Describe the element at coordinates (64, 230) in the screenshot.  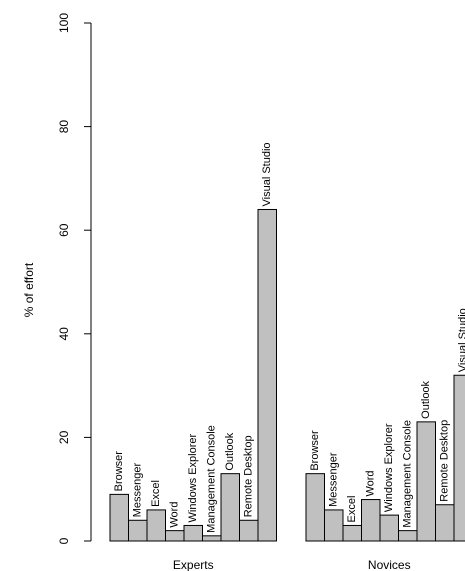
I see `y-tick-label: 60` at that location.